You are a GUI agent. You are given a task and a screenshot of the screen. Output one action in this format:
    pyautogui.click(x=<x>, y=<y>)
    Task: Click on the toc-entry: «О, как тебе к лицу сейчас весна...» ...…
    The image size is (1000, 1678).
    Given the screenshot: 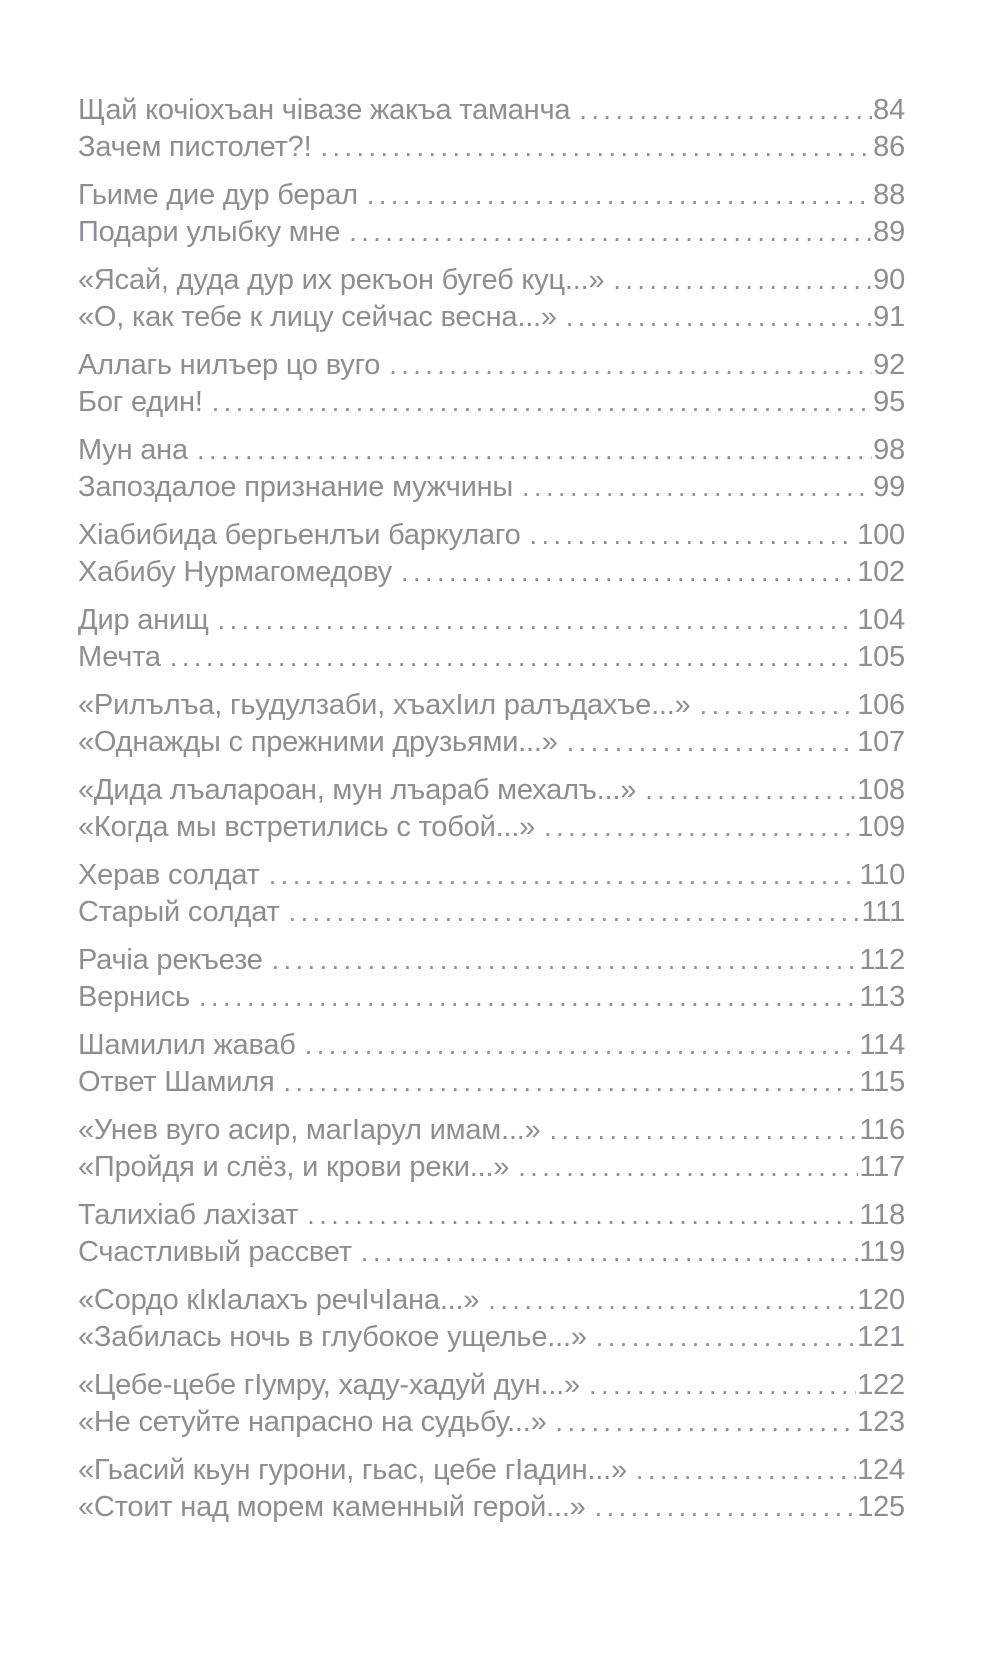 What is the action you would take?
    pyautogui.click(x=491, y=317)
    